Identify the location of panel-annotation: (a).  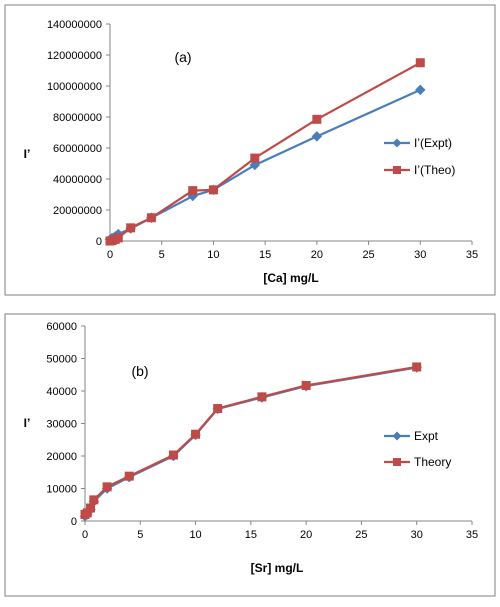
(182, 57).